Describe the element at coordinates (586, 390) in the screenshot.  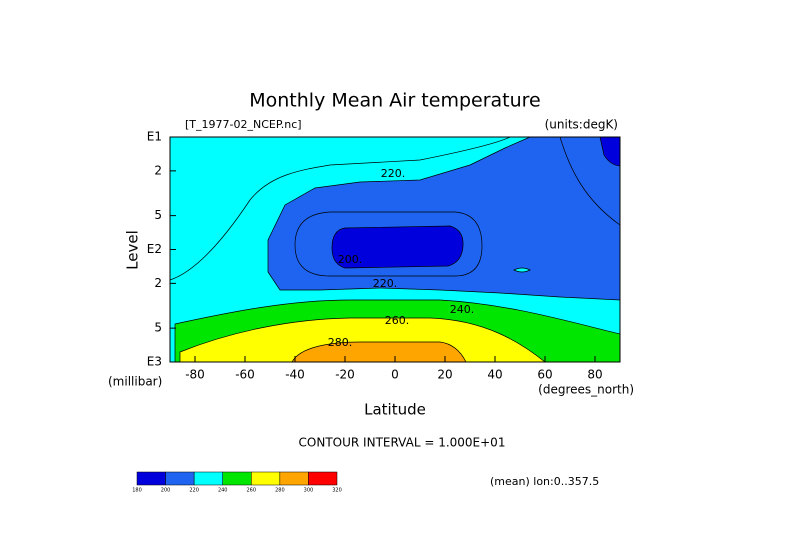
I see `x-units: (degrees_north)` at that location.